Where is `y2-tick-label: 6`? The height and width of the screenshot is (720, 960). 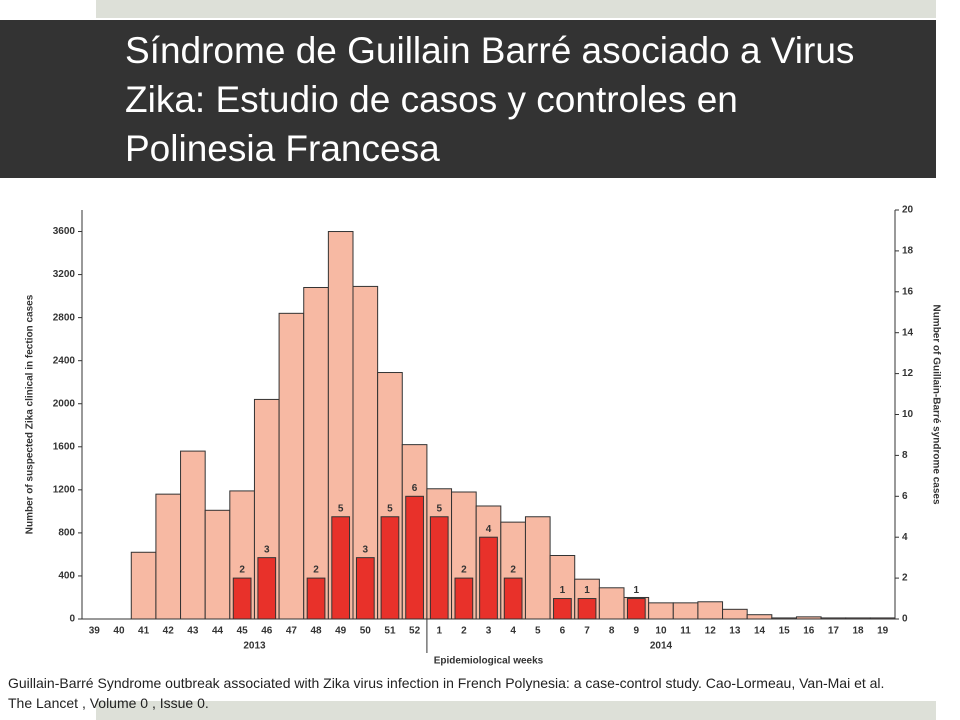 y2-tick-label: 6 is located at coordinates (905, 496).